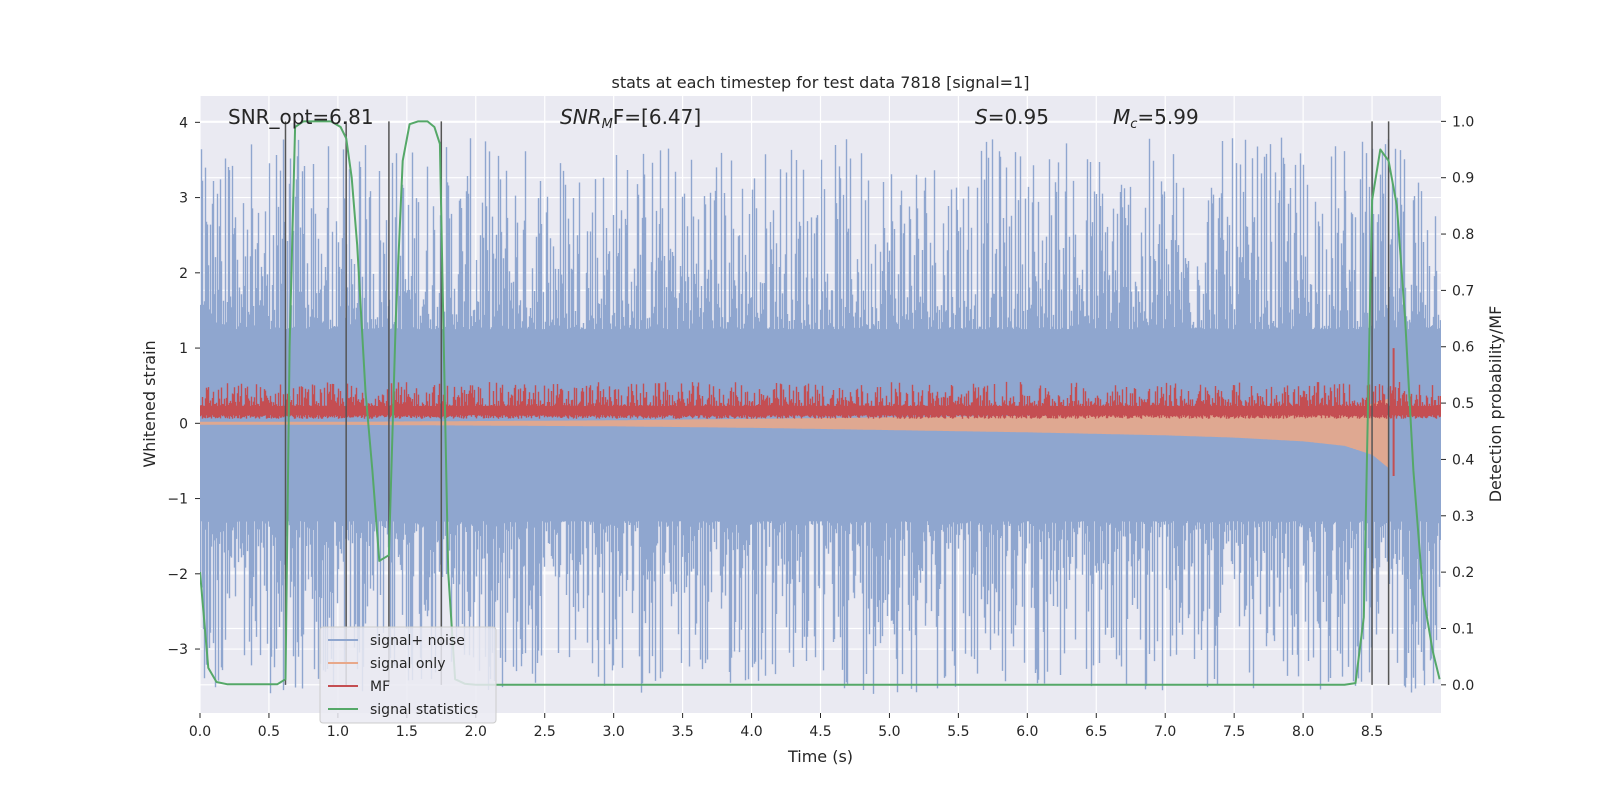 Image resolution: width=1600 pixels, height=800 pixels. I want to click on y-axis-label: Whitened strain, so click(149, 403).